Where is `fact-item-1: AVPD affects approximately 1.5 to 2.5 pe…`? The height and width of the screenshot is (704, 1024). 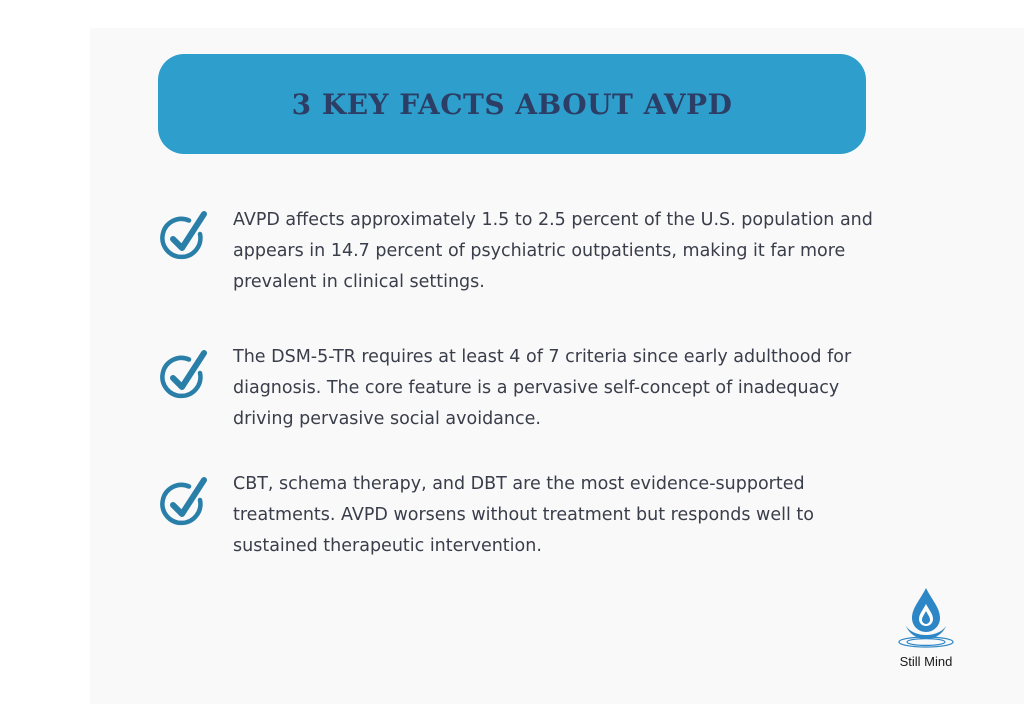 fact-item-1: AVPD affects approximately 1.5 to 2.5 pe… is located at coordinates (511, 260).